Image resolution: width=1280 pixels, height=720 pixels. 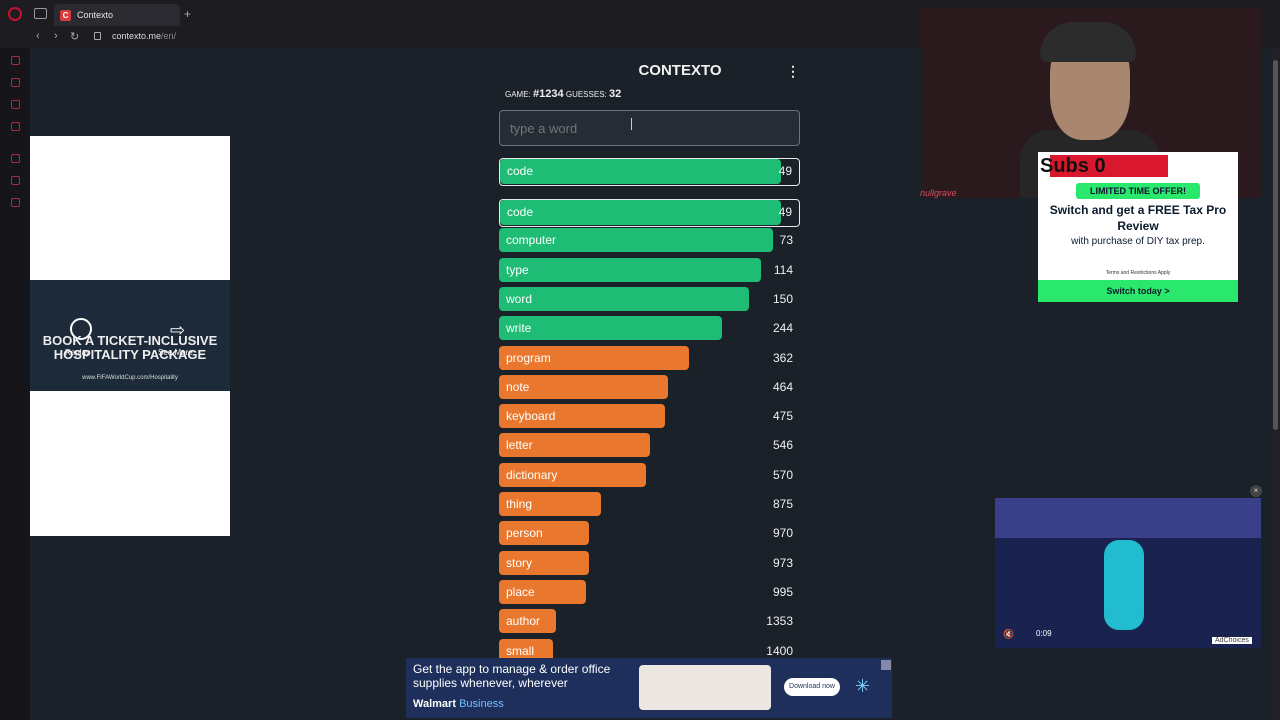 What do you see at coordinates (649, 504) in the screenshot?
I see `guess-row: thing 875` at bounding box center [649, 504].